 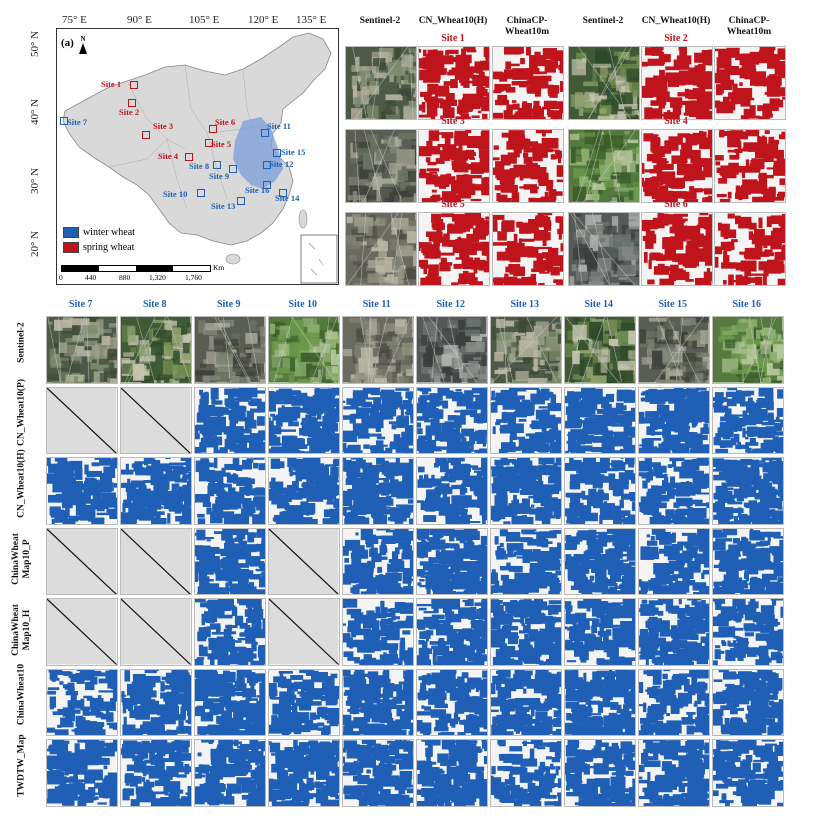 What do you see at coordinates (83, 44) in the screenshot?
I see `north-arrow-icon: N` at bounding box center [83, 44].